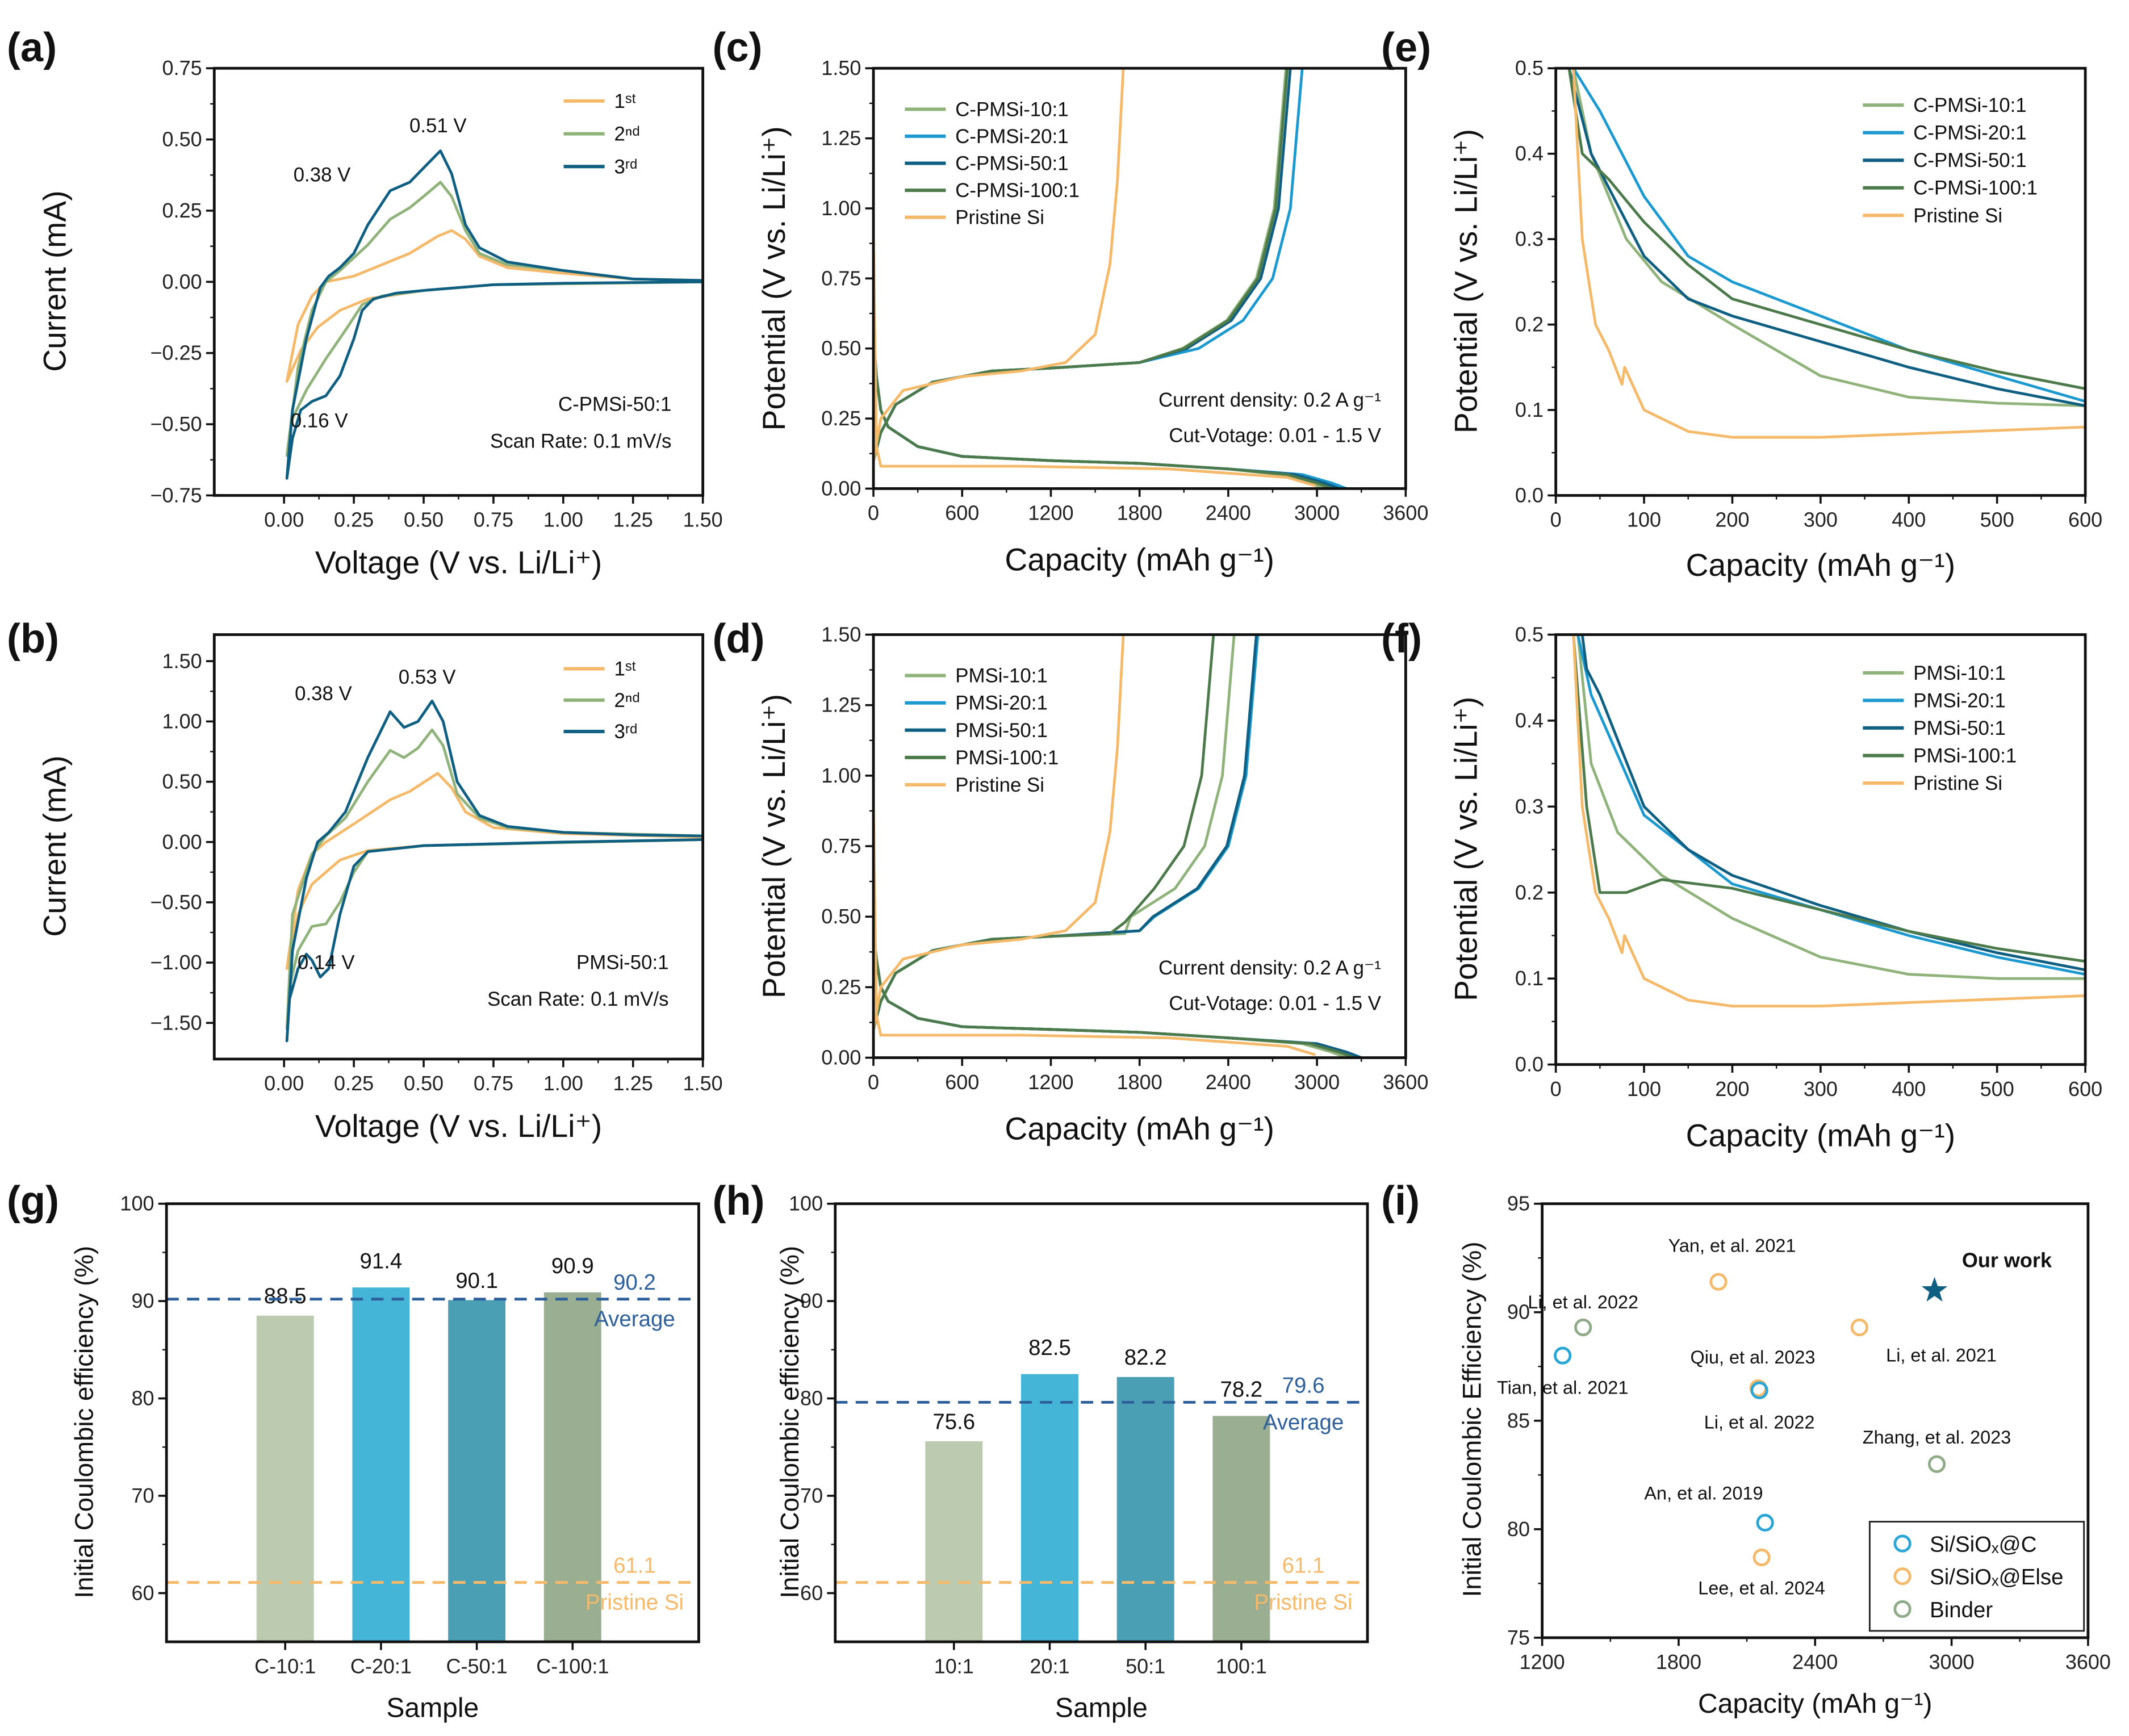 The image size is (2129, 1736). I want to click on legend-box, so click(1977, 1576).